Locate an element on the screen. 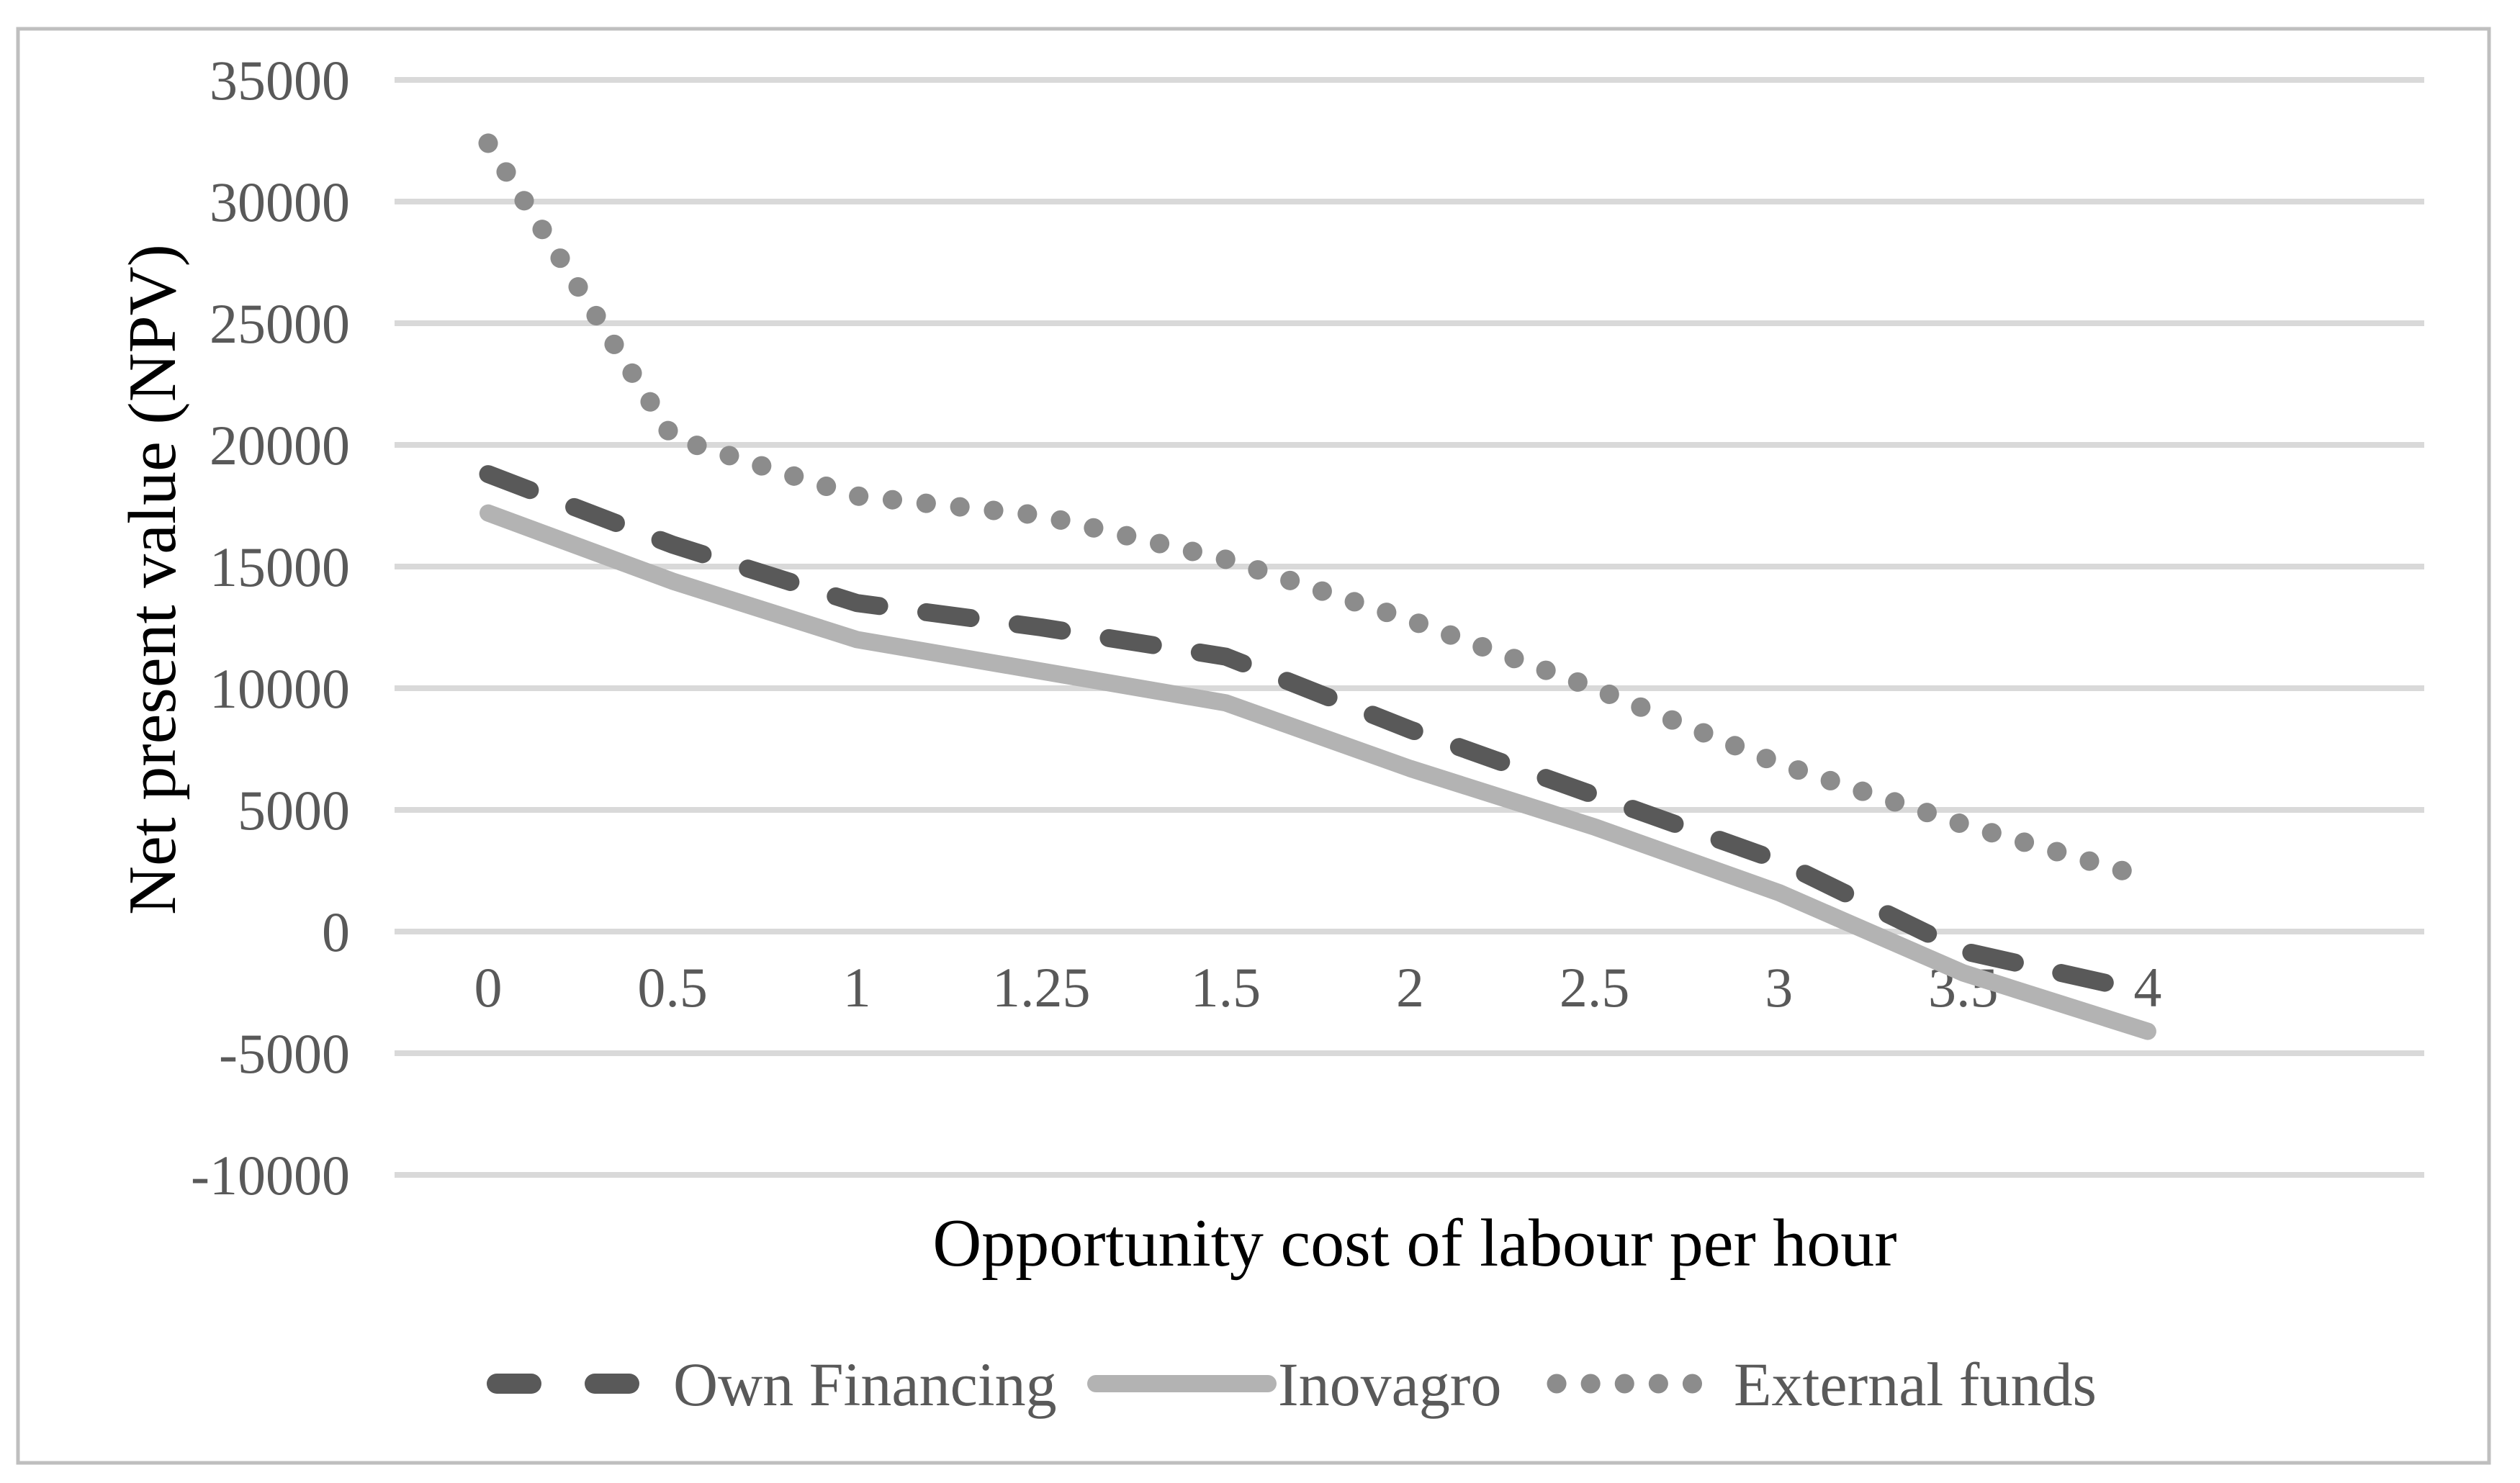 The image size is (2520, 1483). x-tick-label: 2 is located at coordinates (1410, 987).